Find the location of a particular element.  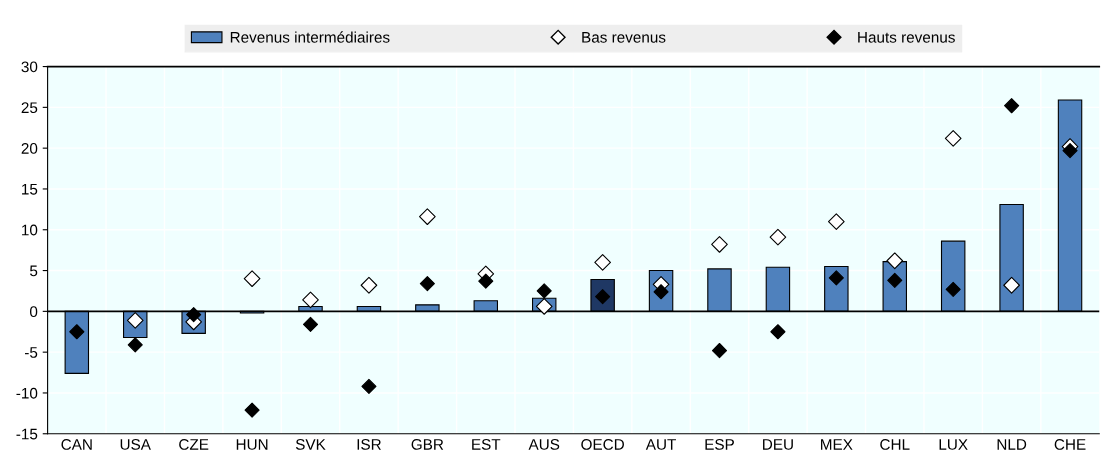

legend-label: Bas revenus is located at coordinates (624, 37).